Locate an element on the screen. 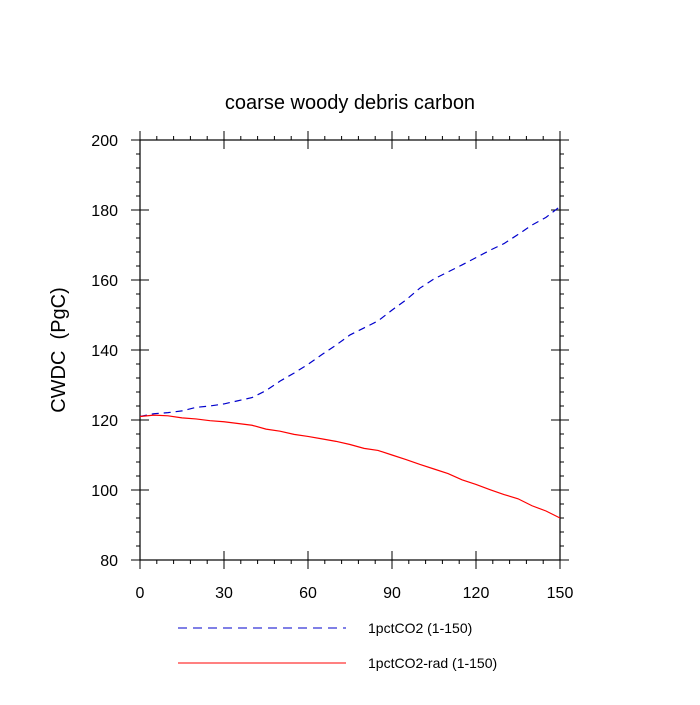  y-tick-label: 100 is located at coordinates (104, 491).